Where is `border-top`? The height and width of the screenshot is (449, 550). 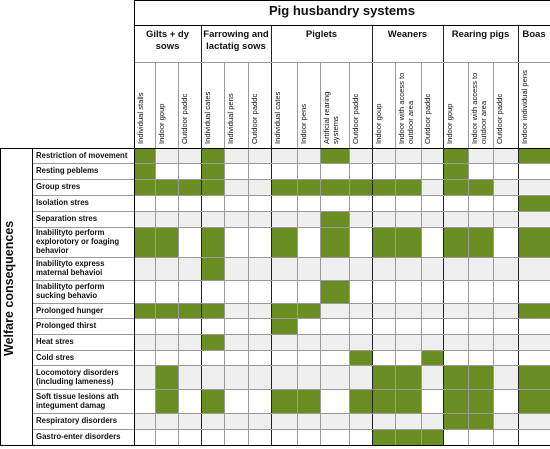
border-top is located at coordinates (342, 0).